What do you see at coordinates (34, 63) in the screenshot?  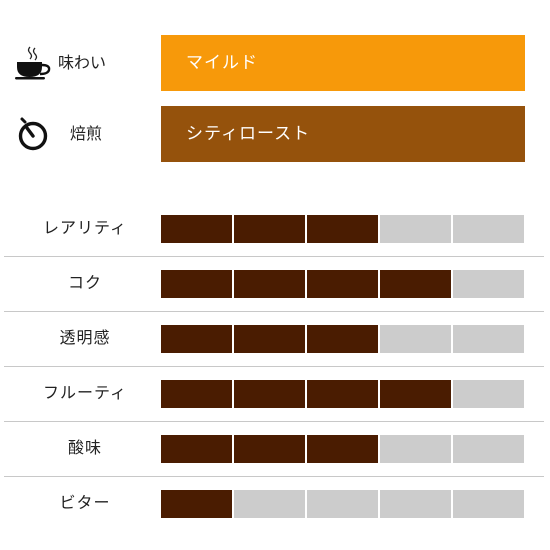 I see `coffee-cup-icon` at bounding box center [34, 63].